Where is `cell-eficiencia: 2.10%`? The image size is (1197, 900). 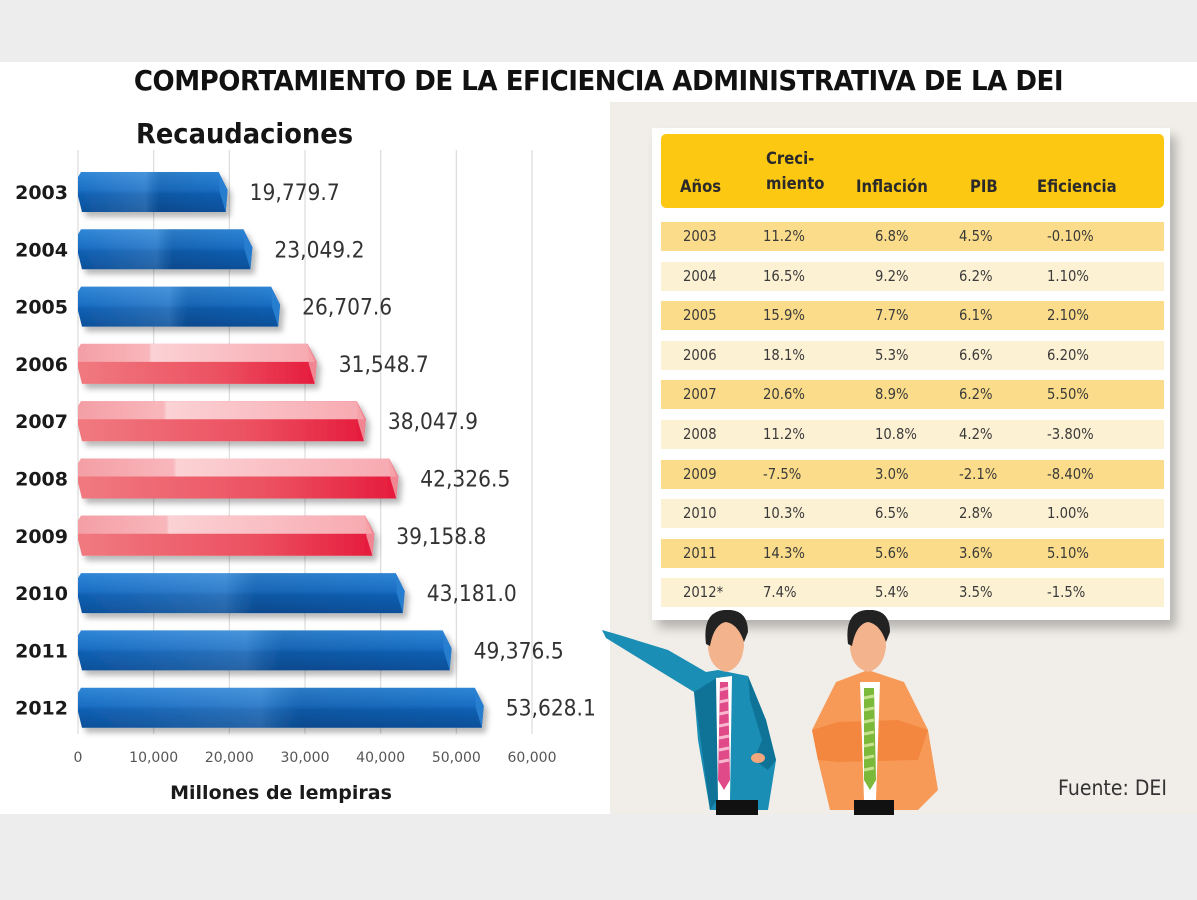
cell-eficiencia: 2.10% is located at coordinates (1068, 315).